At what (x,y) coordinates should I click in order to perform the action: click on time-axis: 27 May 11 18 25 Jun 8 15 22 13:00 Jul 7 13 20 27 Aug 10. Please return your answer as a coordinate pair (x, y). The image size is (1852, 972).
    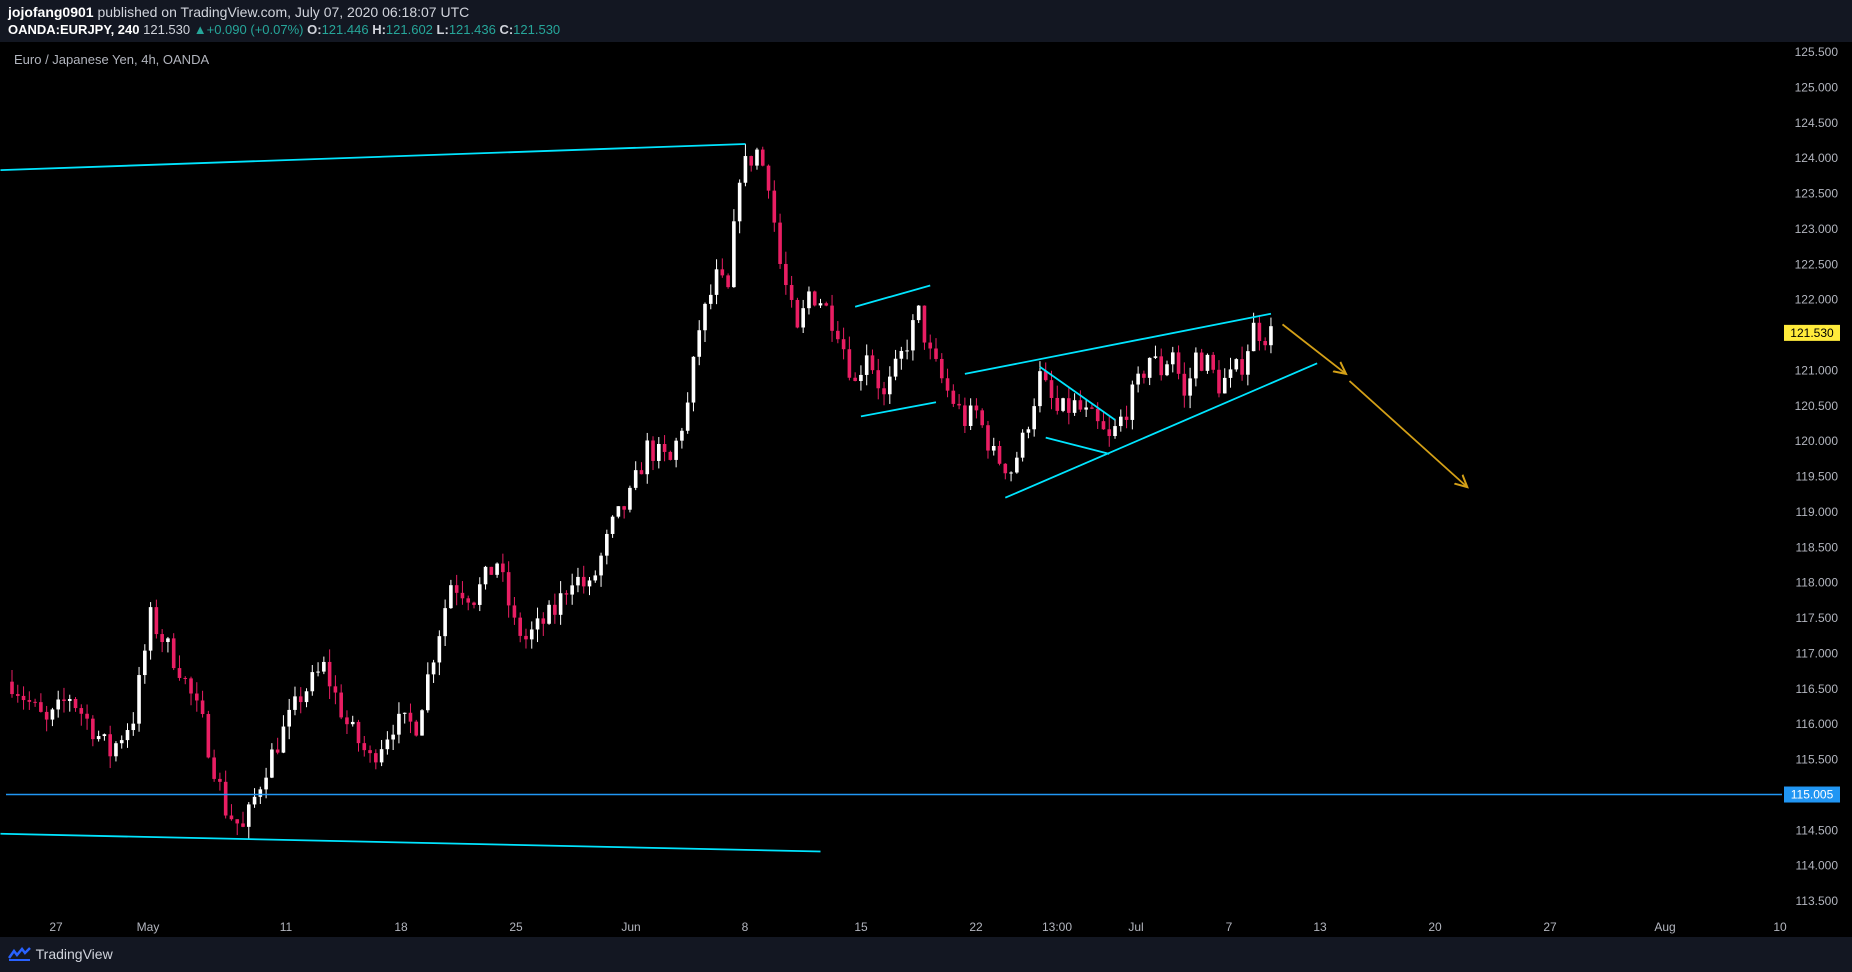
    Looking at the image, I should click on (926, 928).